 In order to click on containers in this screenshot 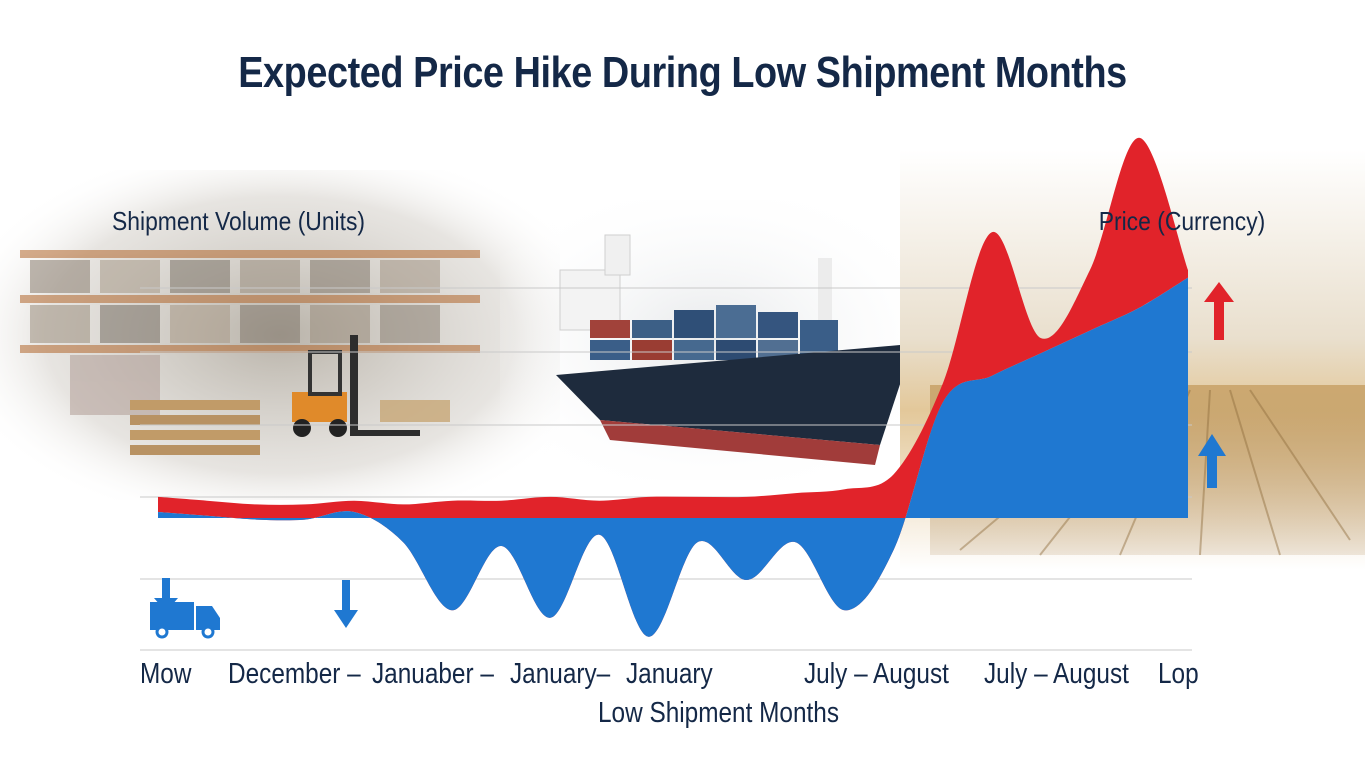, I will do `click(714, 332)`.